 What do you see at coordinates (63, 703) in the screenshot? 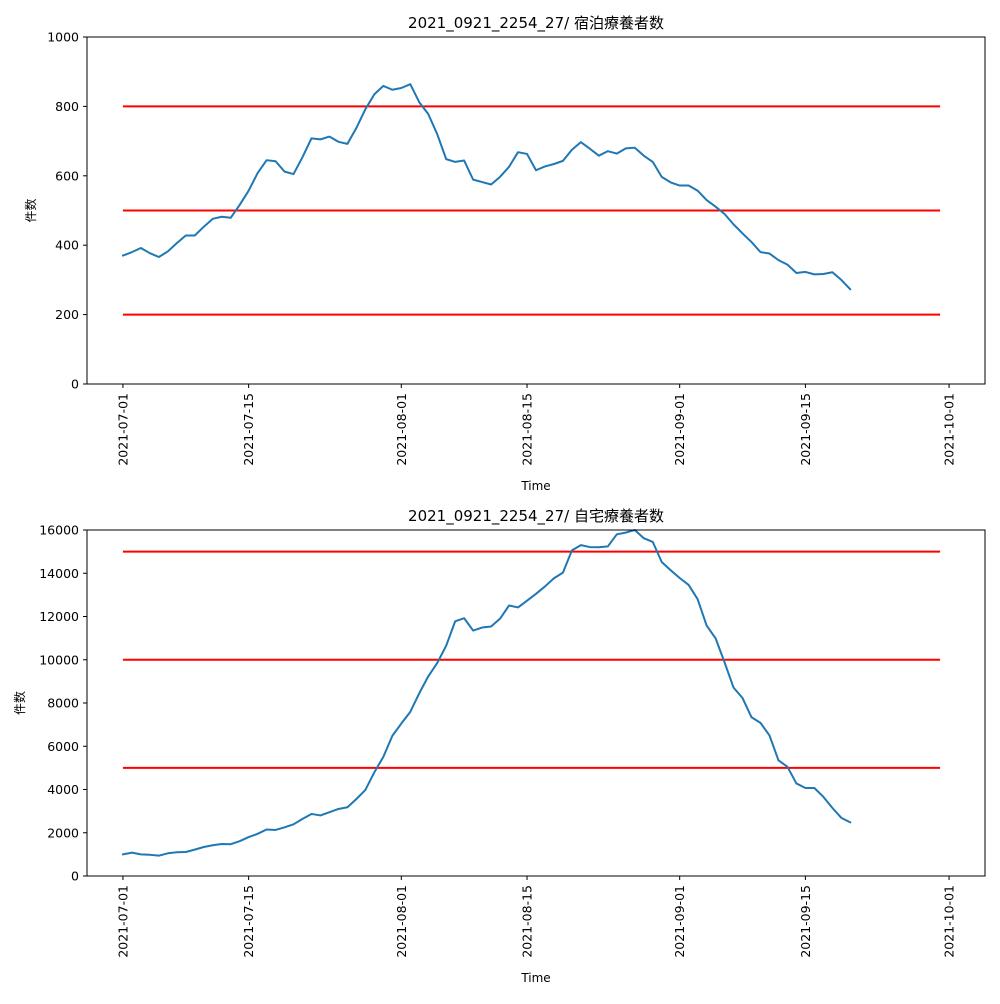
I see `y-tick-label: 8000` at bounding box center [63, 703].